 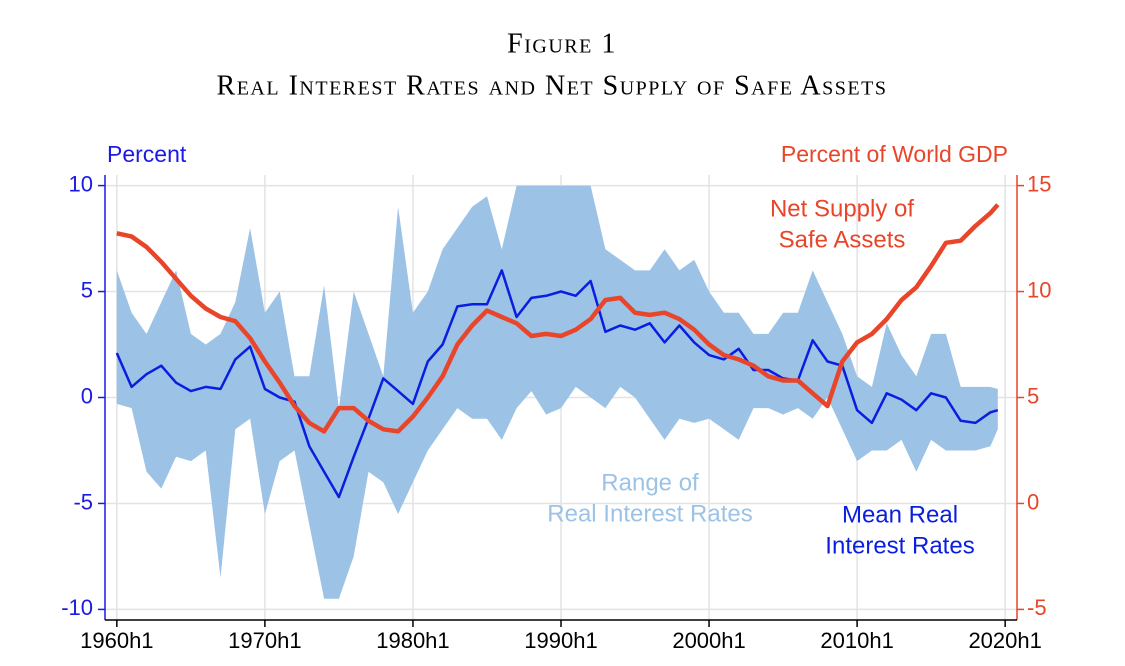 I want to click on x-tick-label: 1980h1, so click(x=412, y=640).